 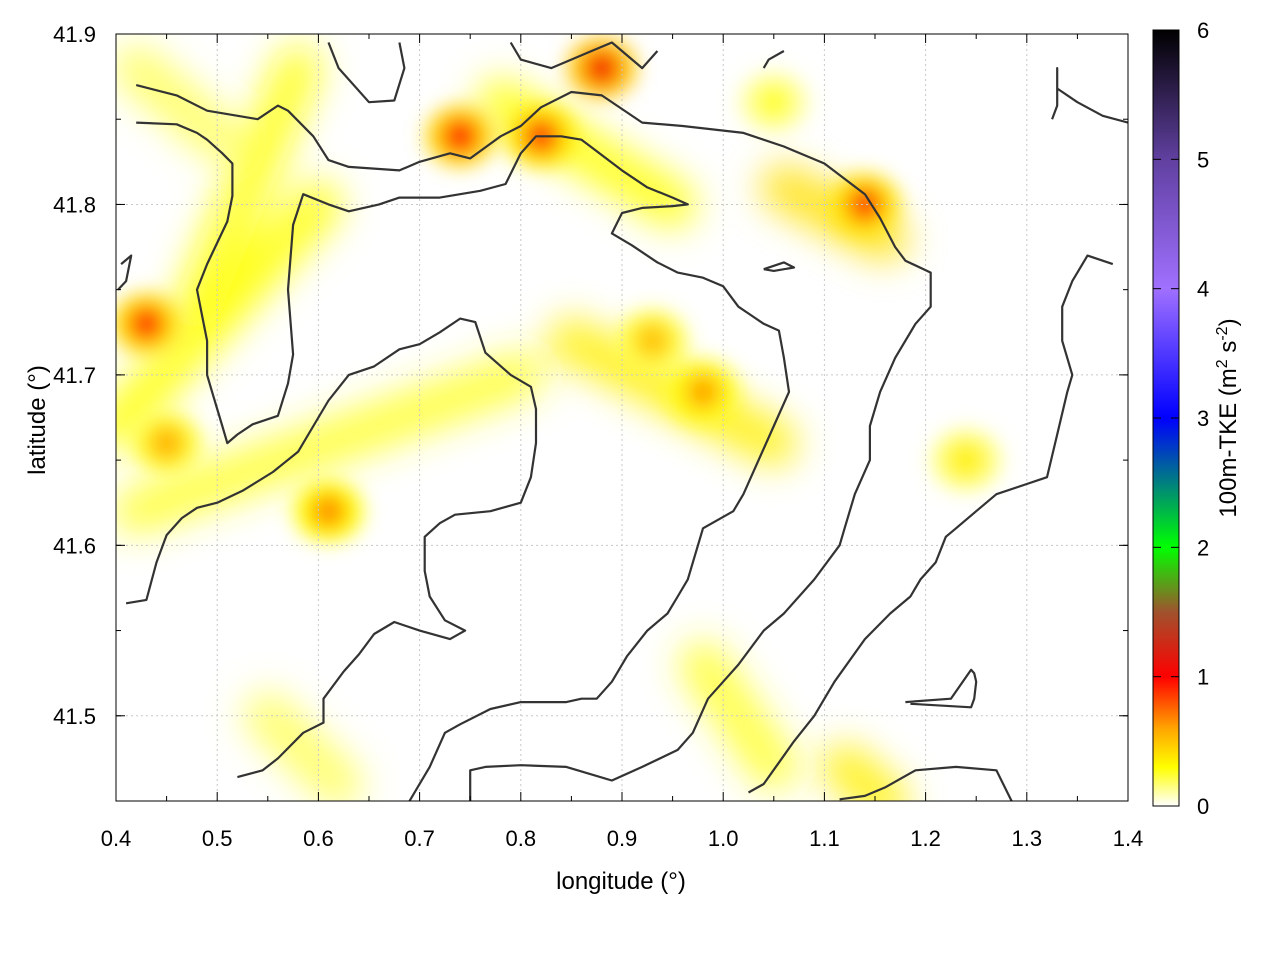 What do you see at coordinates (74, 375) in the screenshot?
I see `y-tick-label: 41.7` at bounding box center [74, 375].